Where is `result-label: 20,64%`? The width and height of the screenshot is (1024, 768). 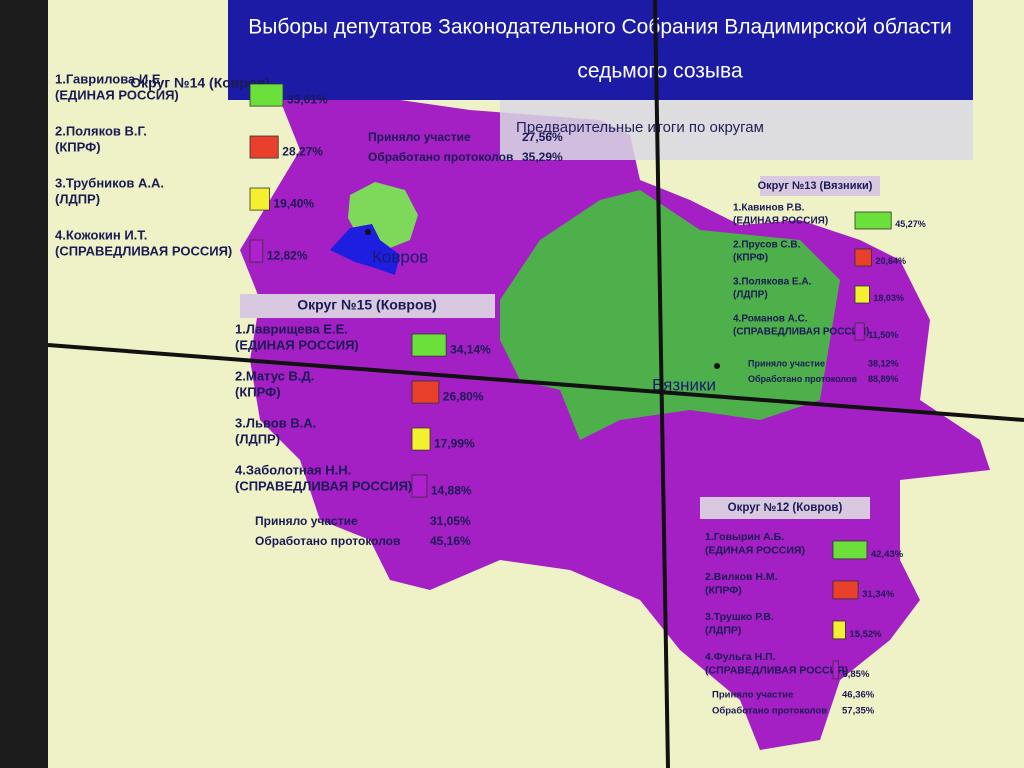
result-label: 20,64% is located at coordinates (891, 261).